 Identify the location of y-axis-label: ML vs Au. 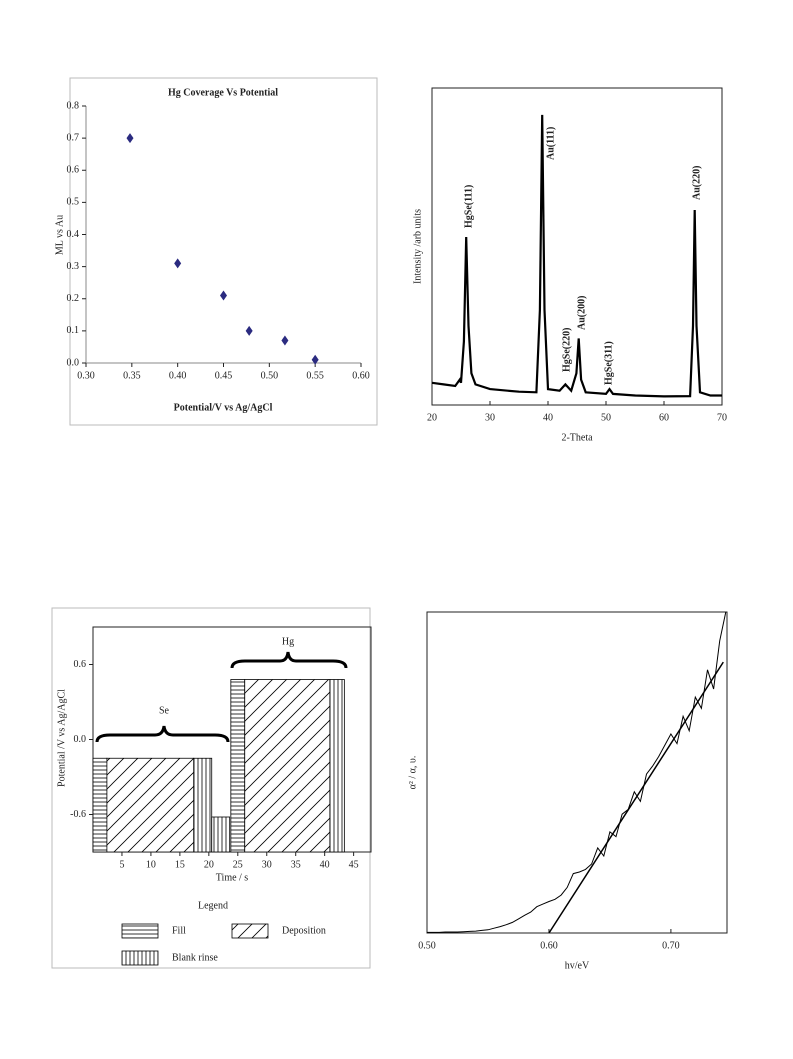
(59, 235).